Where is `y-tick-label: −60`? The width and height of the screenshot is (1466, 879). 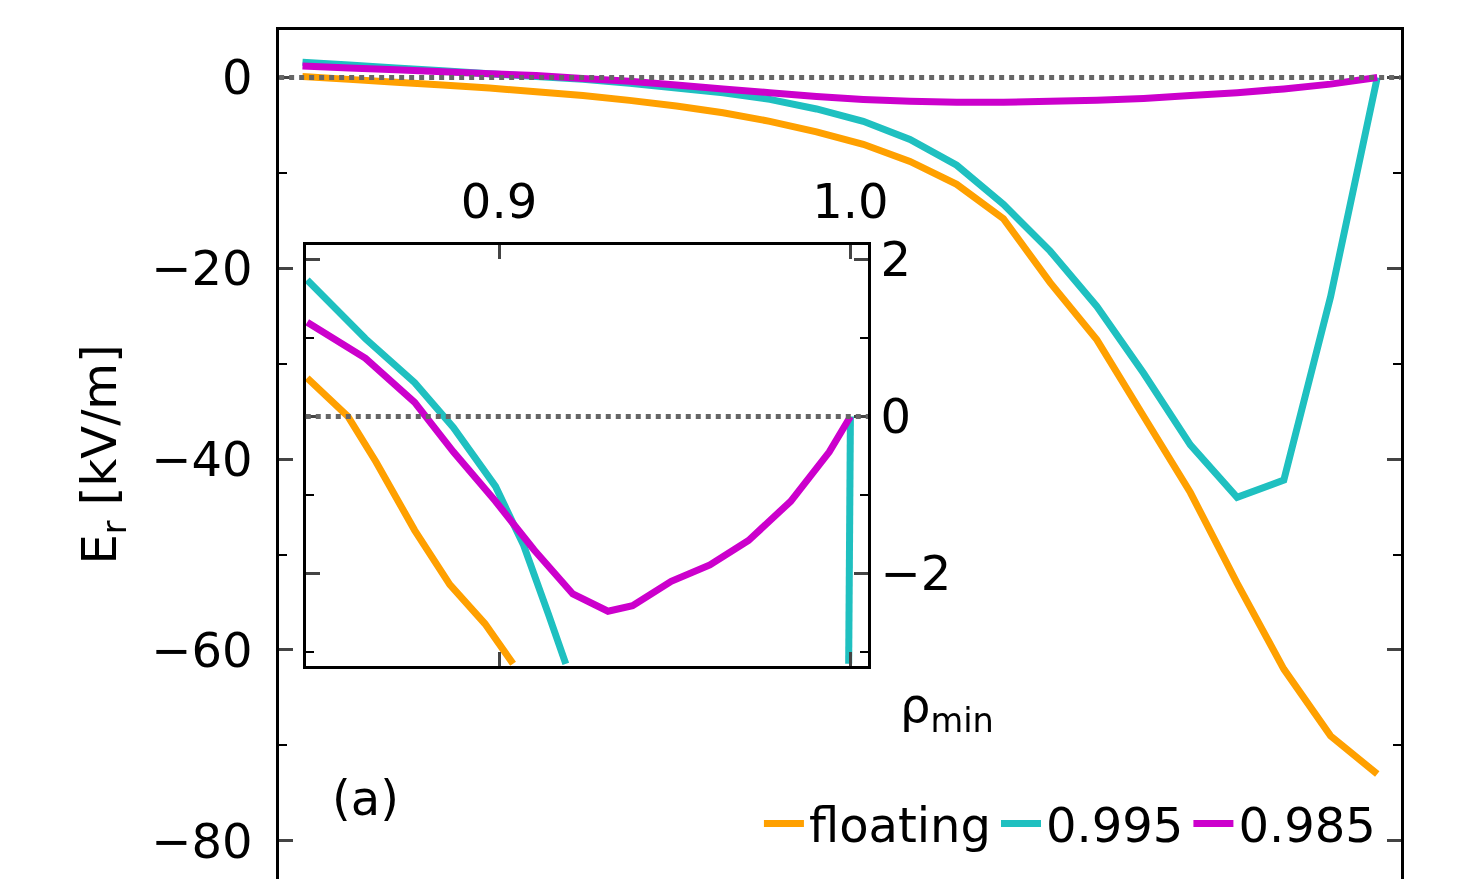 y-tick-label: −60 is located at coordinates (202, 649).